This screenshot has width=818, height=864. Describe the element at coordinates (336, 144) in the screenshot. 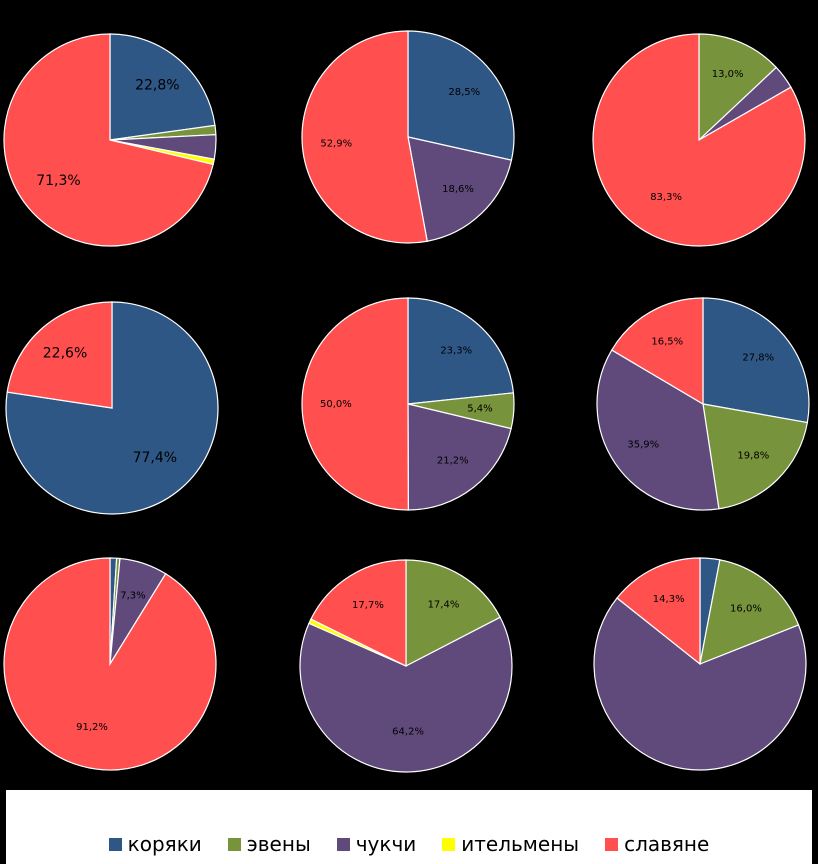

I see `data-label: 52,9%` at that location.